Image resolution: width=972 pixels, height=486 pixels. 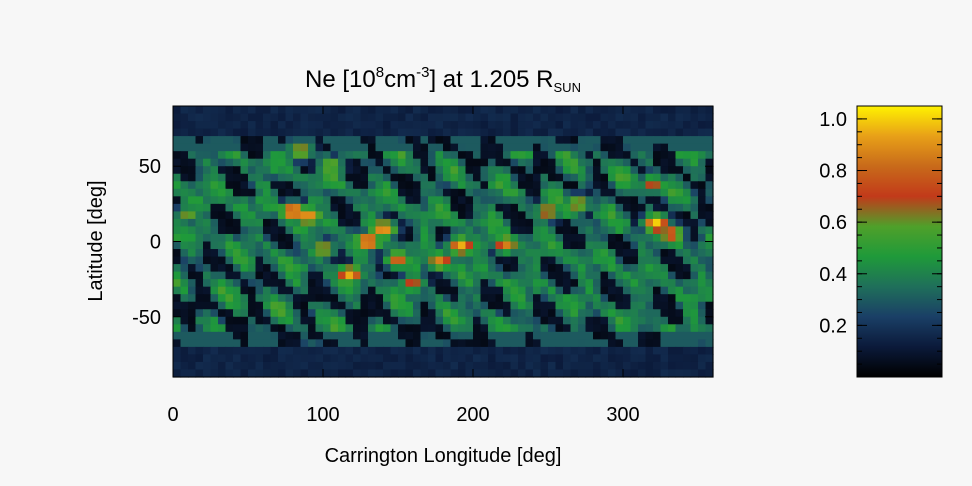 I want to click on colorbar-ticks, so click(x=899, y=241).